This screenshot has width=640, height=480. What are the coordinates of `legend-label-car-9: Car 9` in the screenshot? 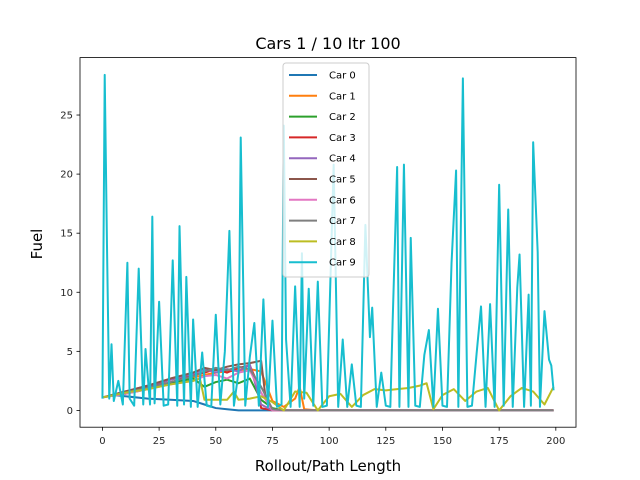 It's located at (342, 263).